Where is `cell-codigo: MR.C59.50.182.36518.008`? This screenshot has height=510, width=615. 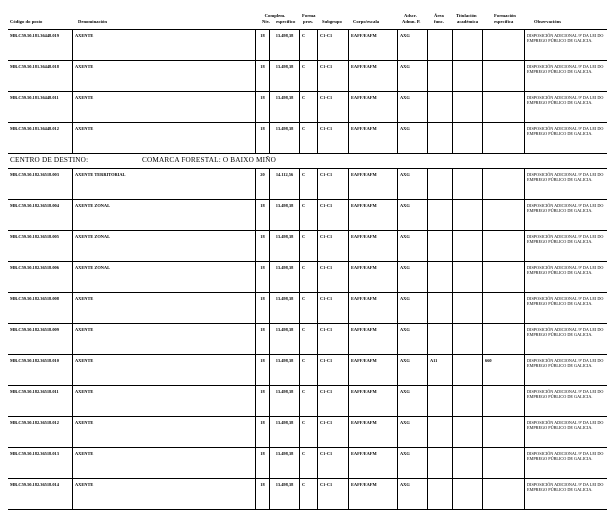 cell-codigo: MR.C59.50.182.36518.008 is located at coordinates (40, 308).